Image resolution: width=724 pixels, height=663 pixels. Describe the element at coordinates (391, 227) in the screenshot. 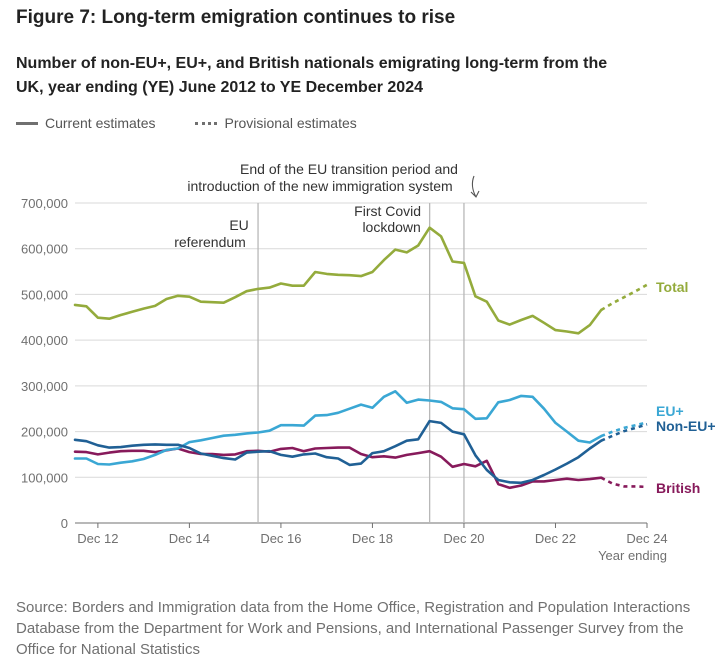

I see `annotation-label: lockdown` at that location.